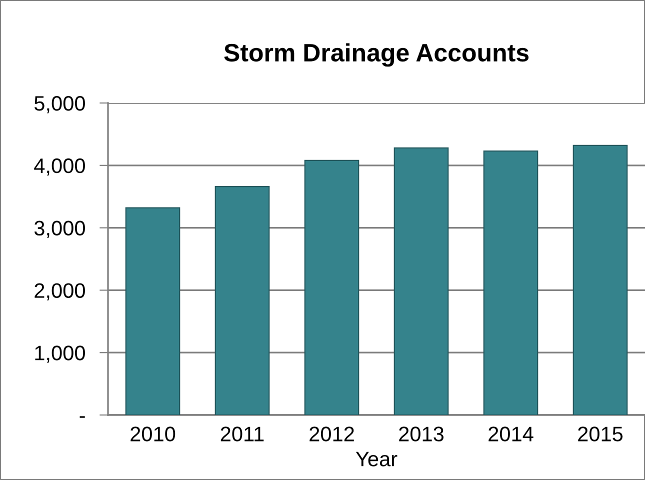  I want to click on x-axis-title: Year, so click(377, 459).